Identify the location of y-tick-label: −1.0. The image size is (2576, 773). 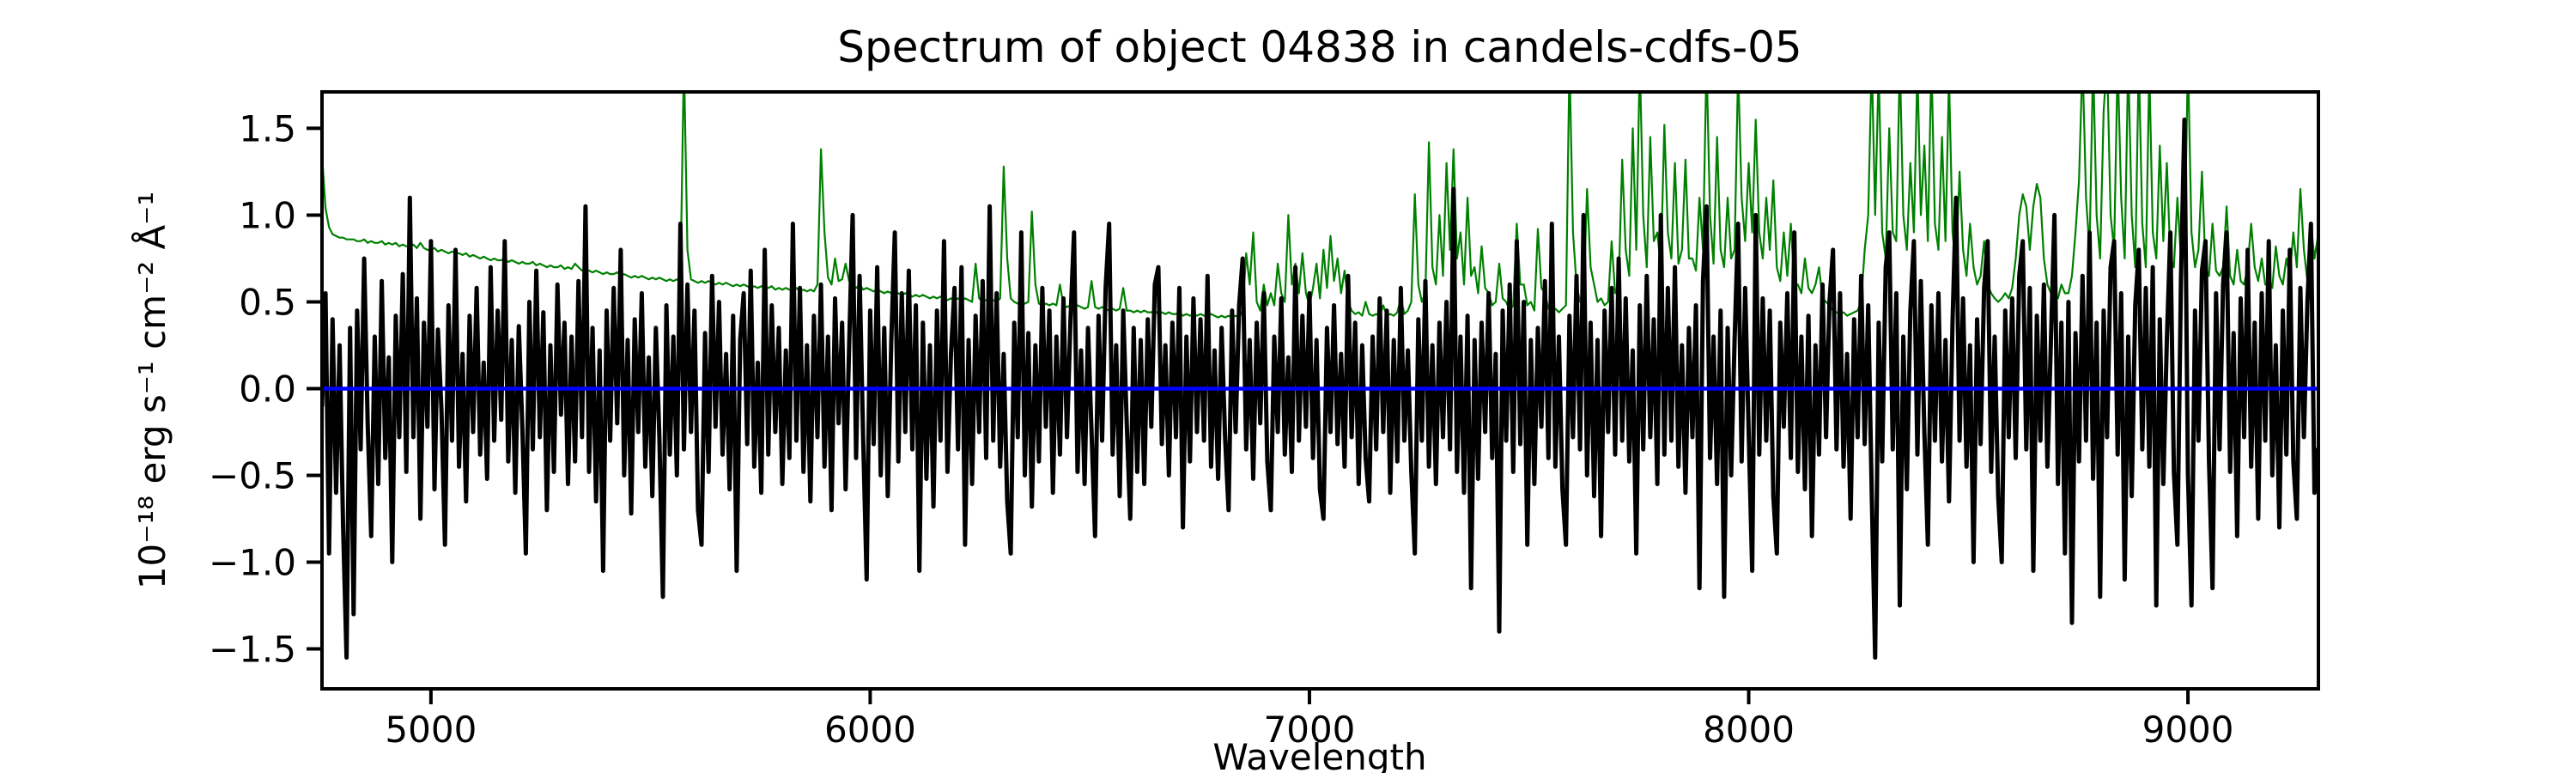
(252, 563).